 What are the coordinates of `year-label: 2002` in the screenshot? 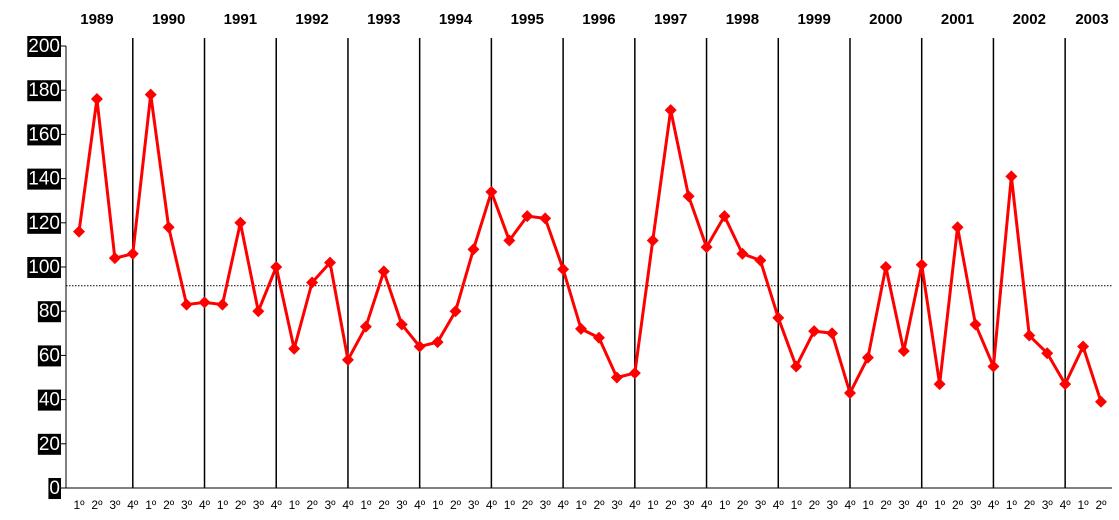 It's located at (1029, 19).